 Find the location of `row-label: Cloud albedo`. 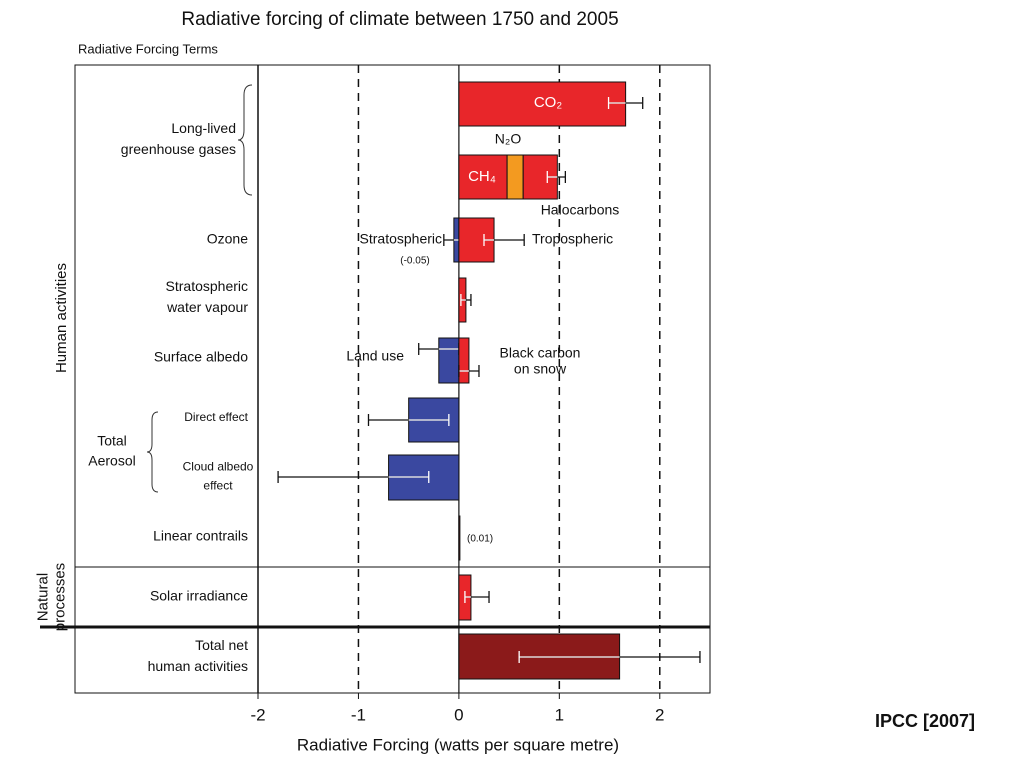

row-label: Cloud albedo is located at coordinates (218, 467).